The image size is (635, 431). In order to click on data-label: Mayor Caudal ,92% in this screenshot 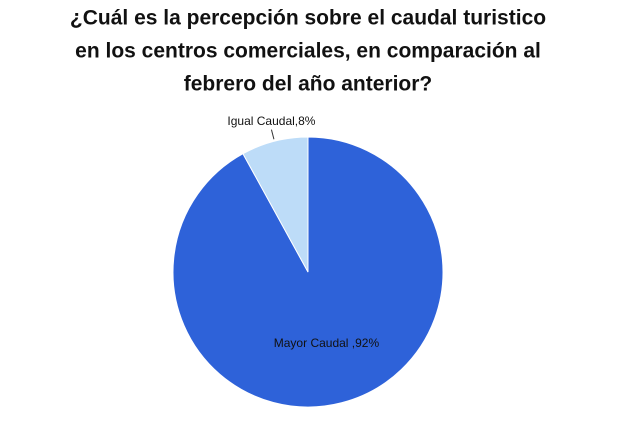, I will do `click(327, 343)`.